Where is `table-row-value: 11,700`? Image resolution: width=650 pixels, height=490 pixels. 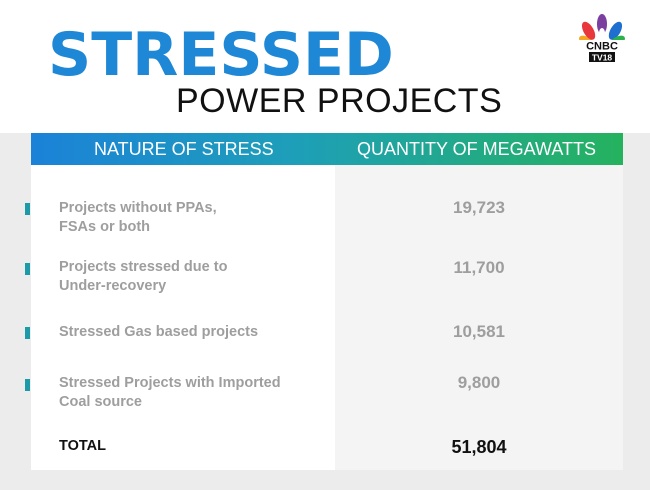 table-row-value: 11,700 is located at coordinates (479, 267).